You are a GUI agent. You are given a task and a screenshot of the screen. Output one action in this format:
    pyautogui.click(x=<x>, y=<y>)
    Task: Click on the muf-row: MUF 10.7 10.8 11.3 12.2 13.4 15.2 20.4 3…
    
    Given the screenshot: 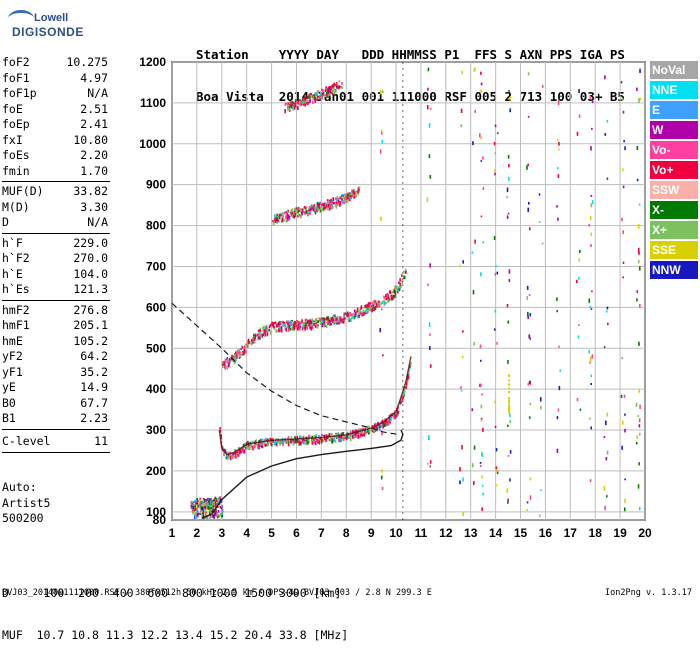 What is the action you would take?
    pyautogui.click(x=175, y=635)
    